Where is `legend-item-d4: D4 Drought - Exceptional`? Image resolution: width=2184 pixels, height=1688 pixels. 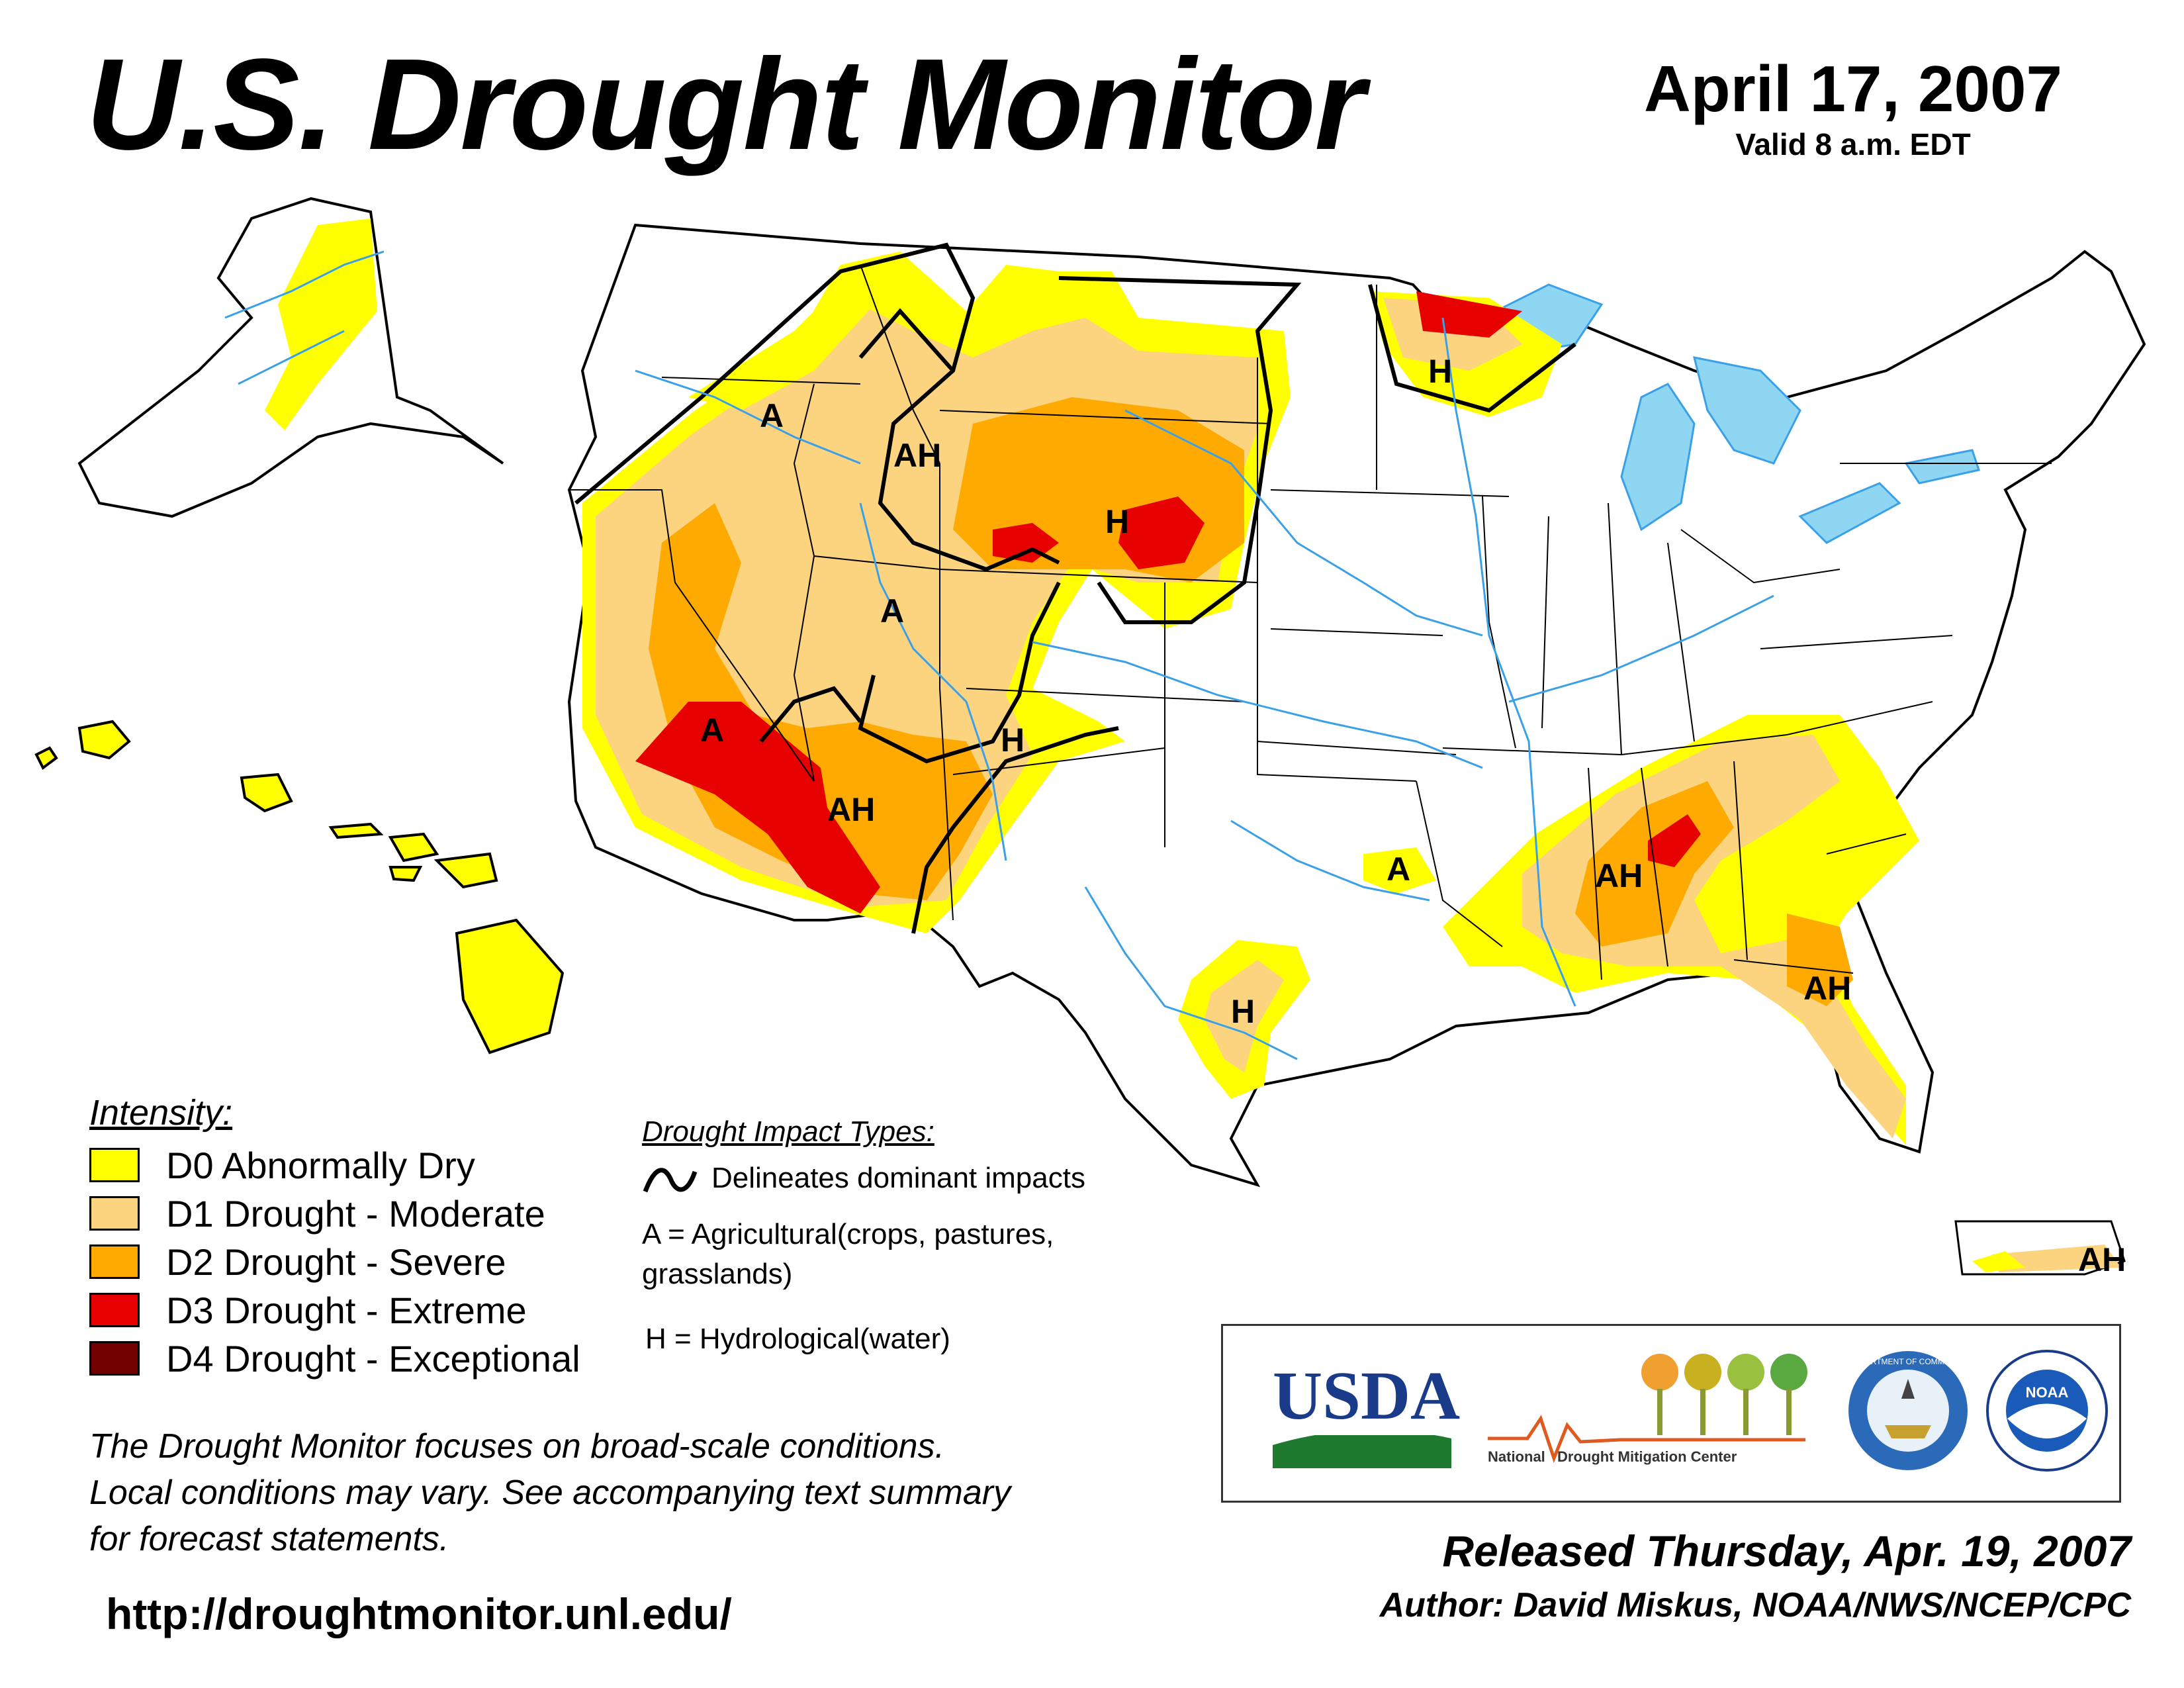 legend-item-d4: D4 Drought - Exceptional is located at coordinates (334, 1358).